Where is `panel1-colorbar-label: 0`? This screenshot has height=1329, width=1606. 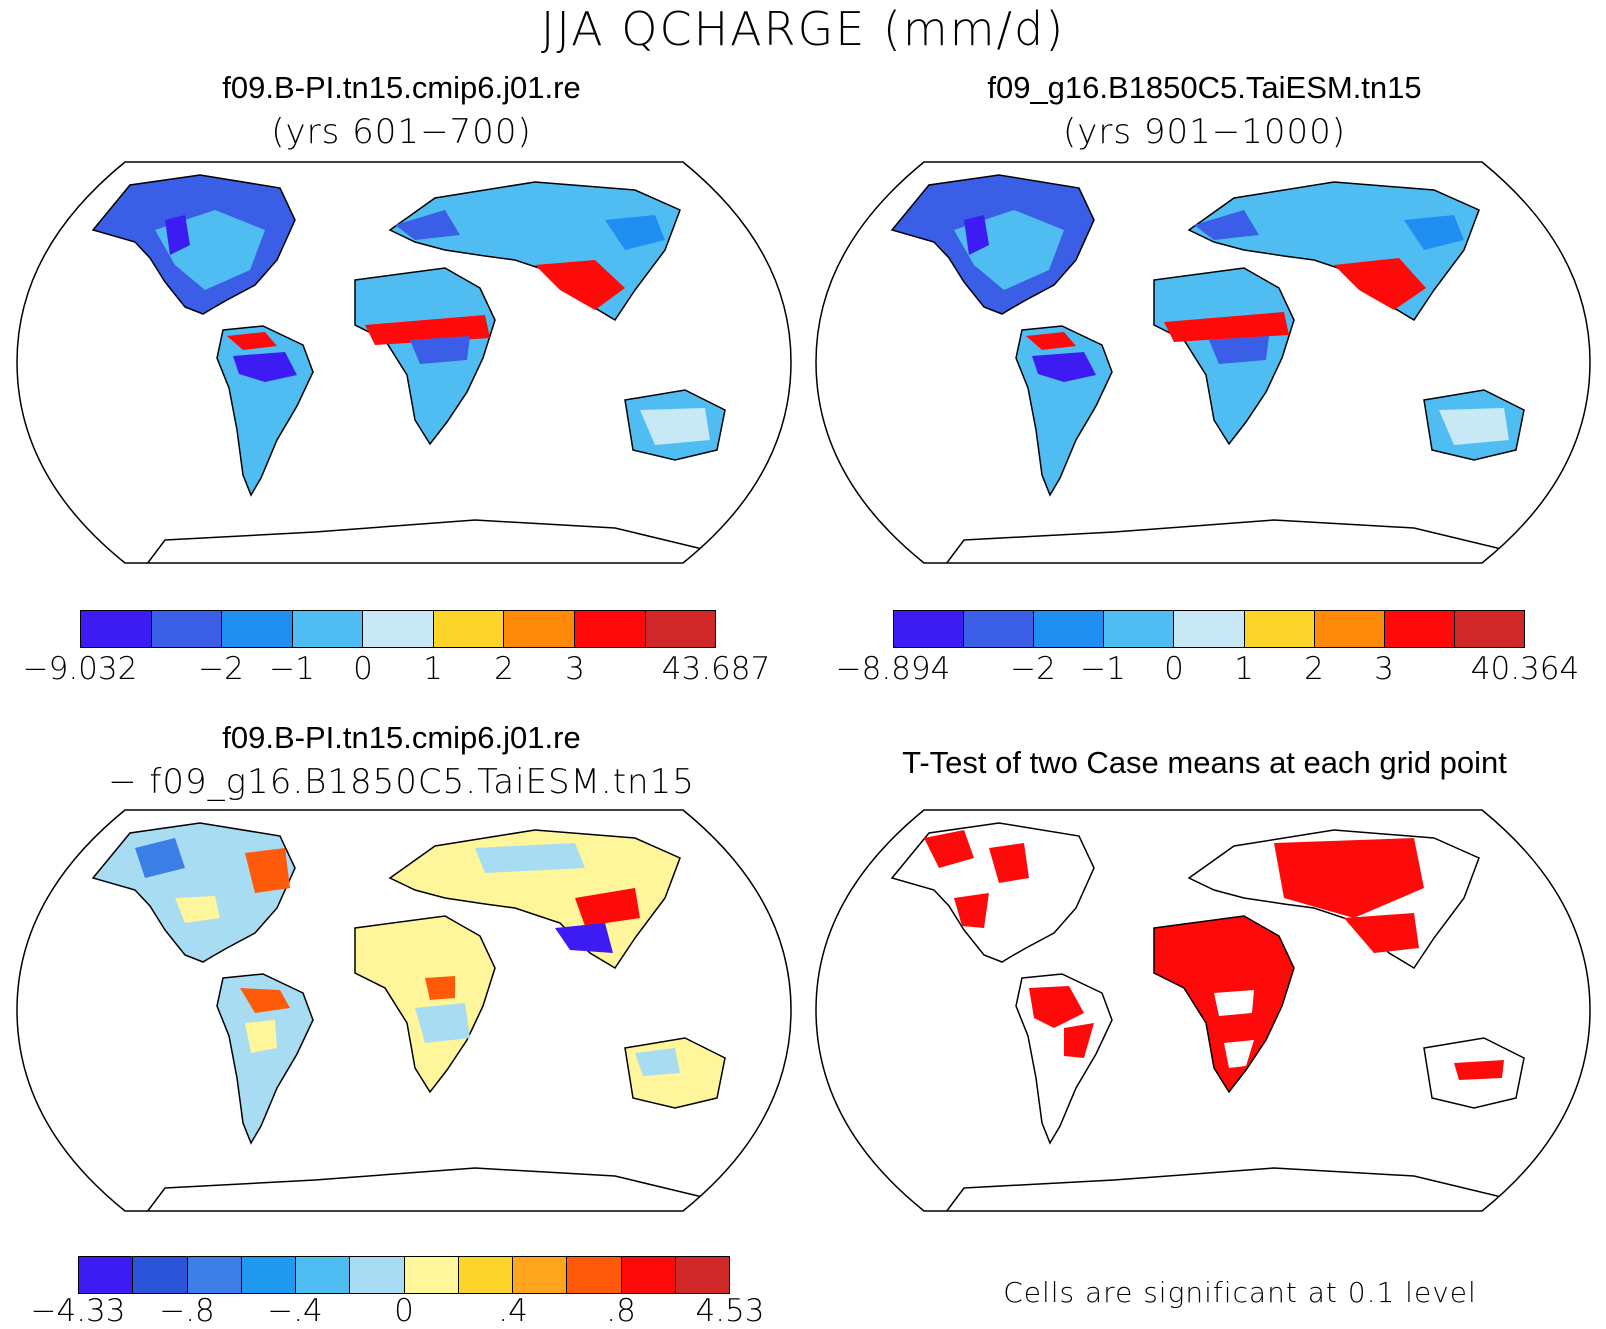
panel1-colorbar-label: 0 is located at coordinates (363, 669).